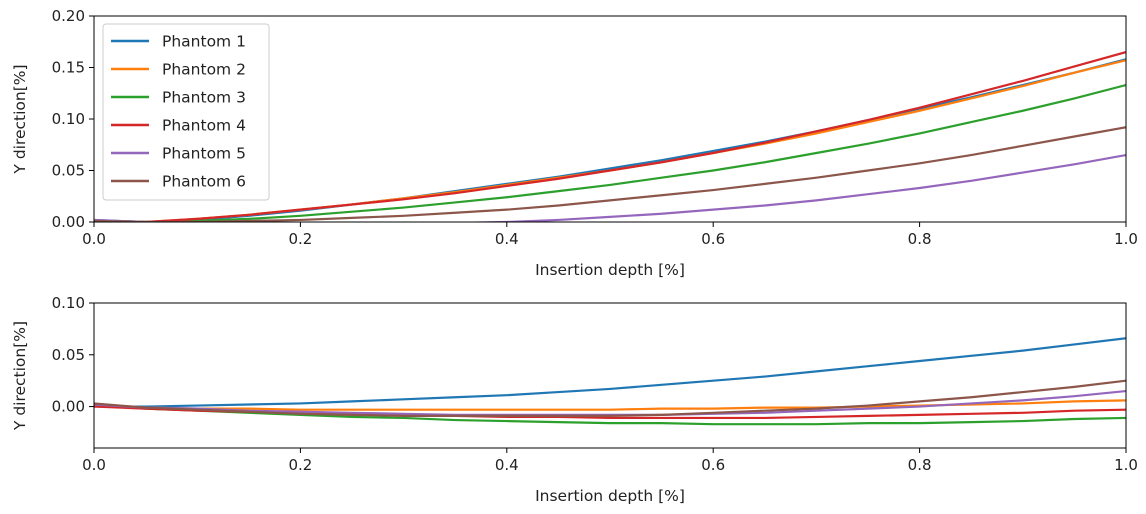  What do you see at coordinates (204, 182) in the screenshot?
I see `legend-label: Phantom 6` at bounding box center [204, 182].